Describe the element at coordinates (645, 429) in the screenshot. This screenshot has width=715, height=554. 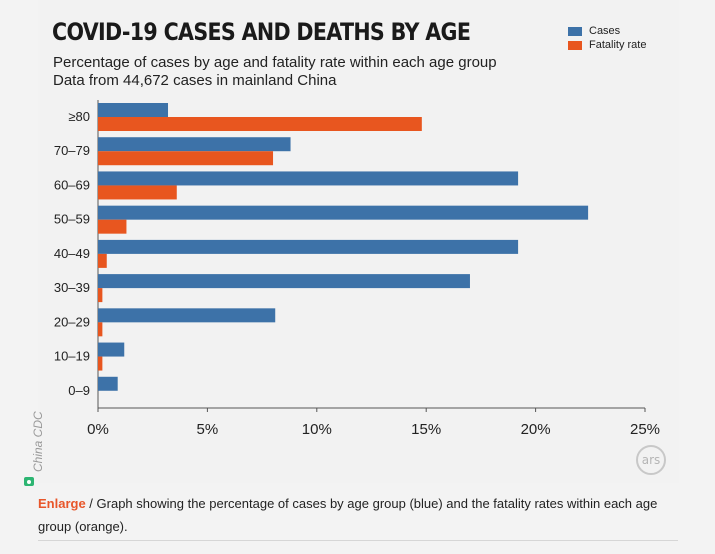
I see `x-tick-label: 25%` at that location.